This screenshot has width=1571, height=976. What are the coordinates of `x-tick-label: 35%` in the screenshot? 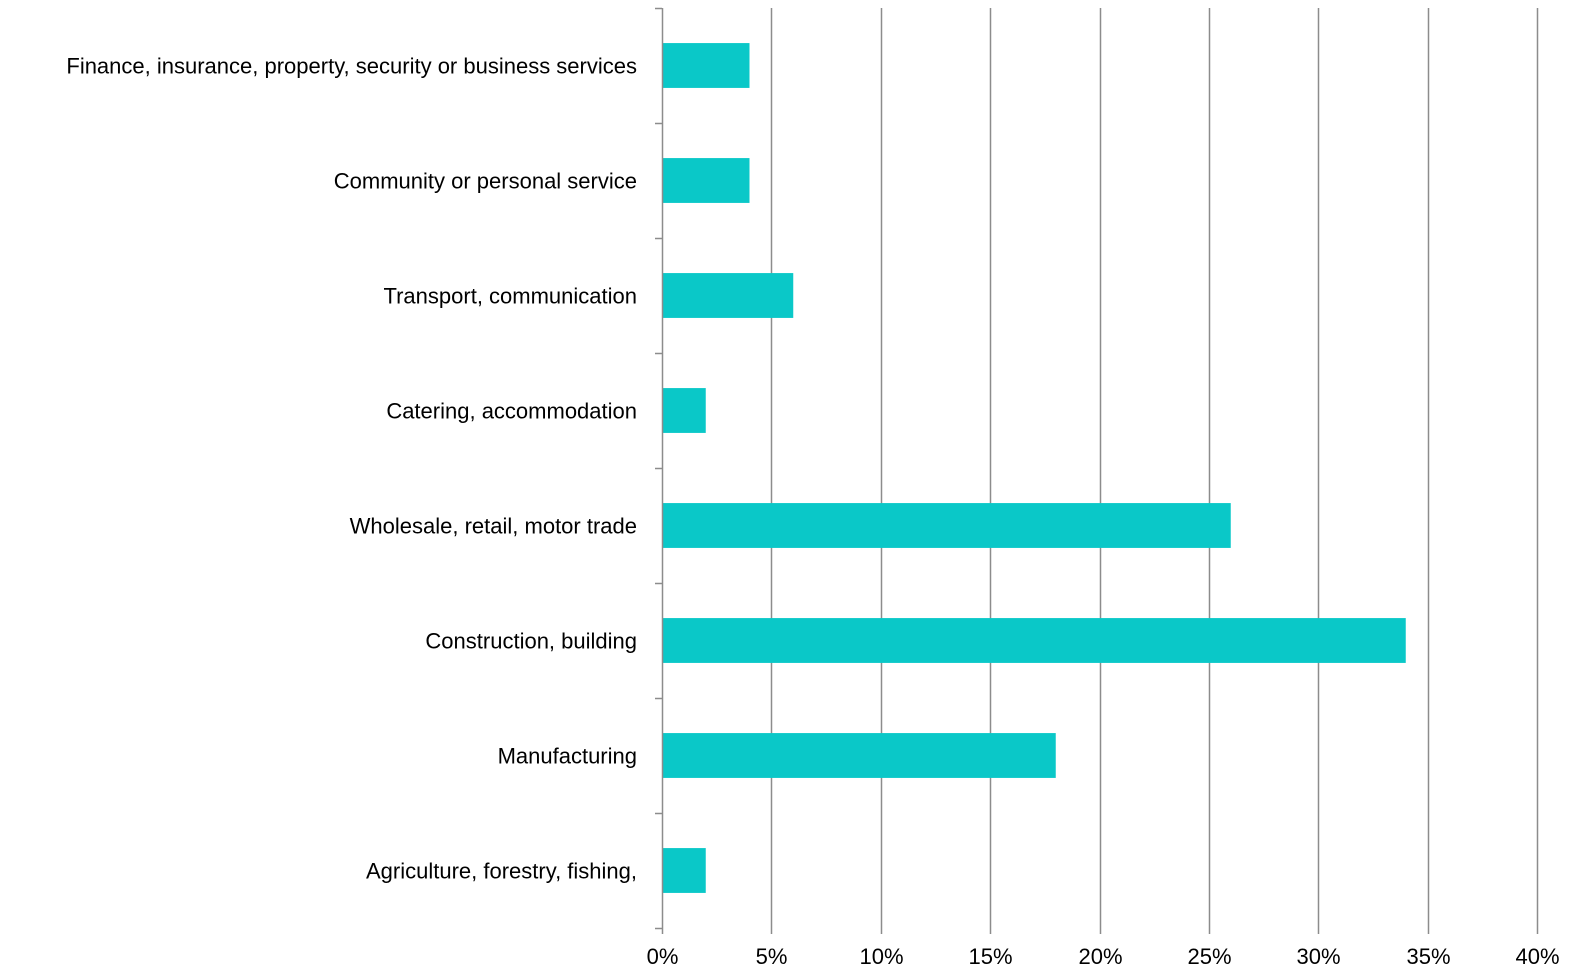 It's located at (1428, 956).